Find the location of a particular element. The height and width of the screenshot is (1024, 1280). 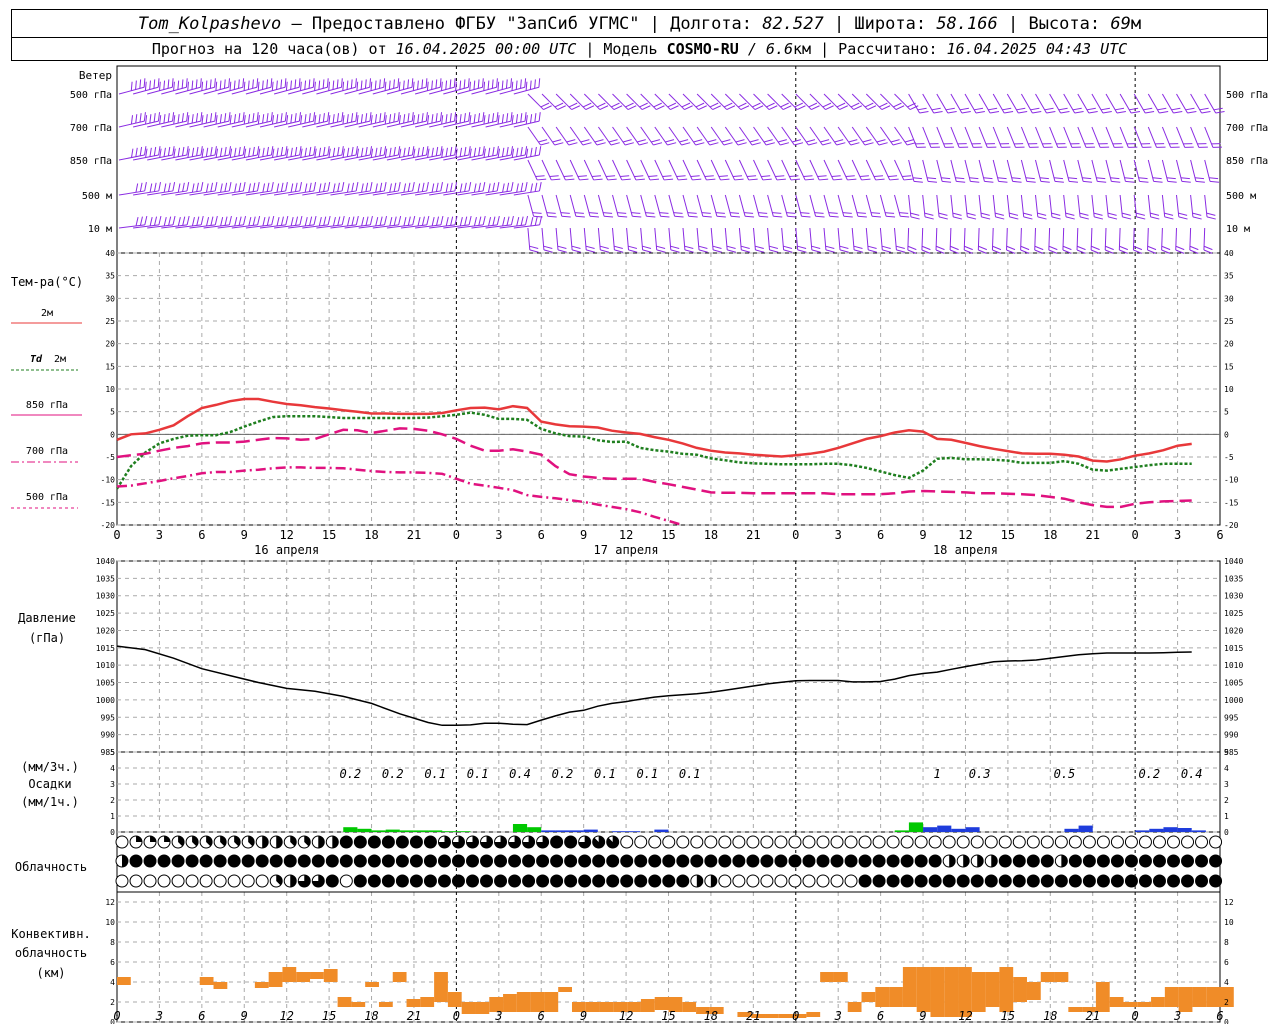

temp-tick-right: 10 is located at coordinates (1229, 389).